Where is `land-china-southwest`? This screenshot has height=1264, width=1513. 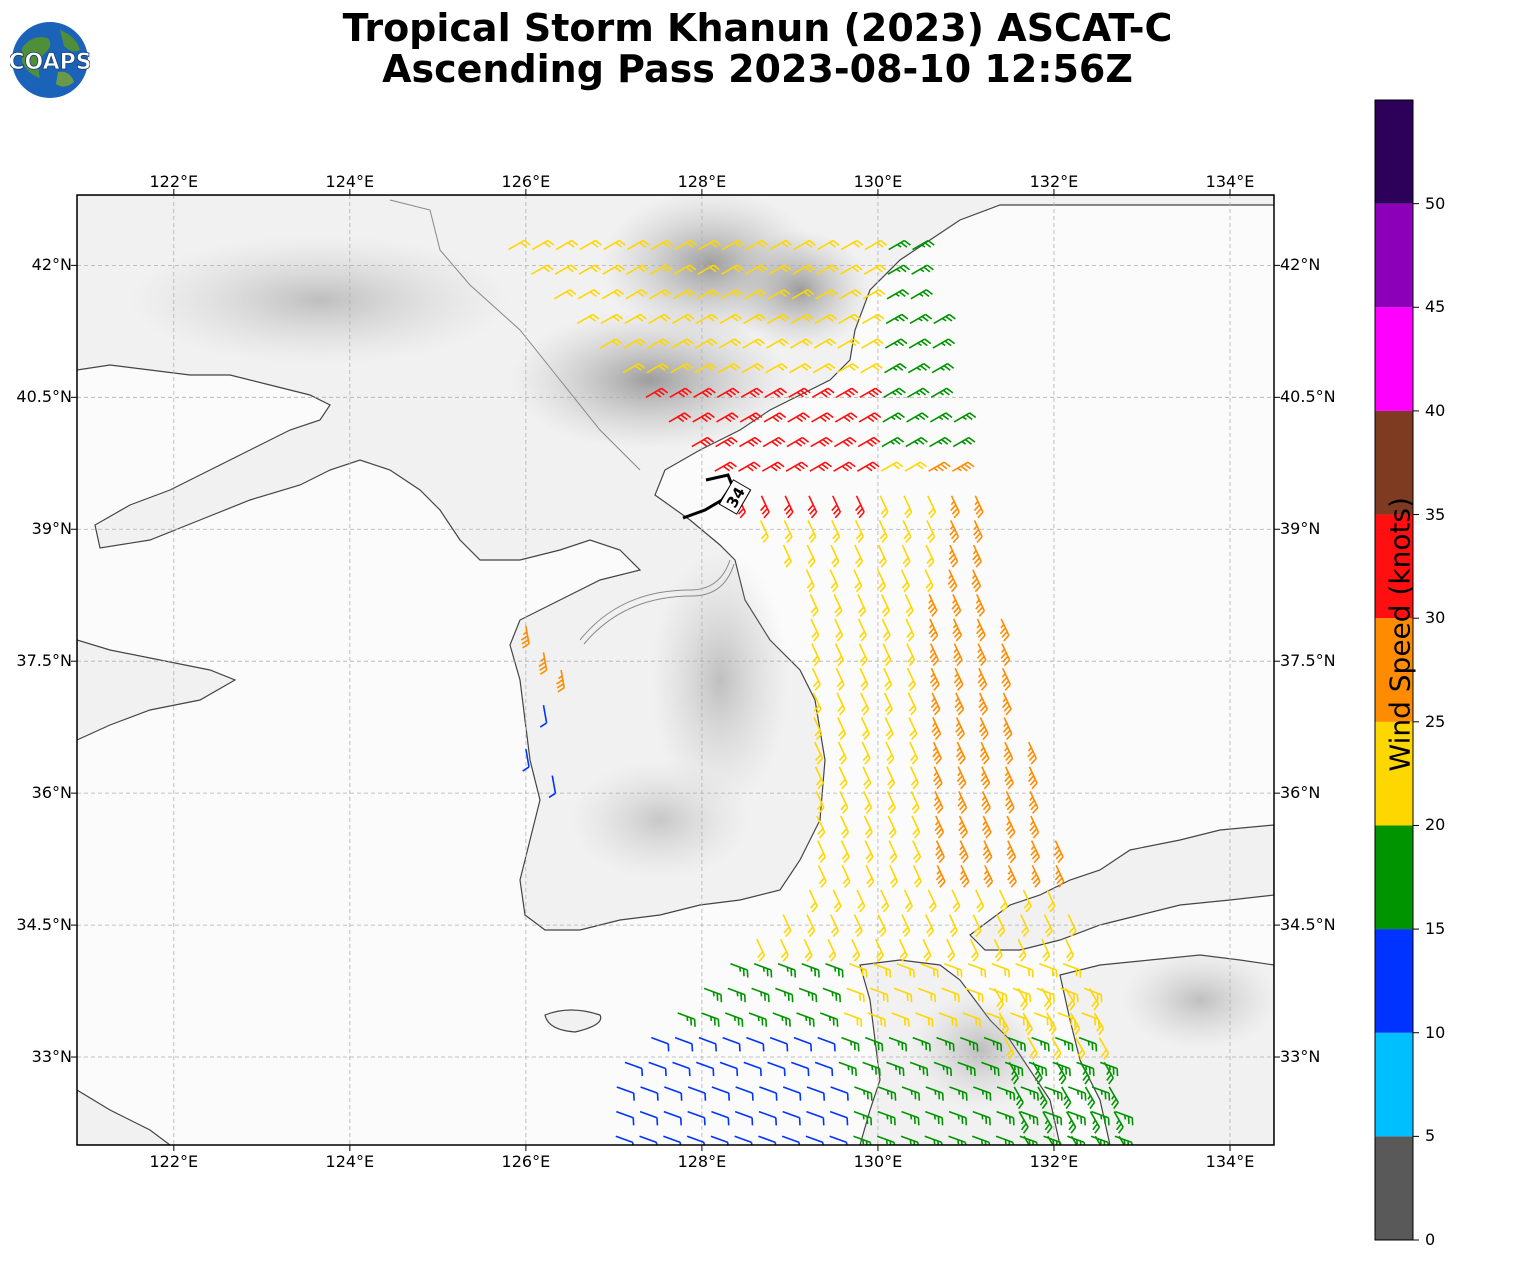 land-china-southwest is located at coordinates (124, 1117).